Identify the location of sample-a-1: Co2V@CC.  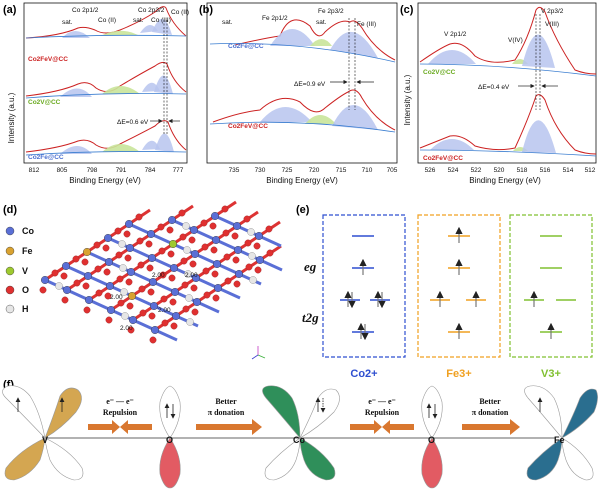
(44, 102).